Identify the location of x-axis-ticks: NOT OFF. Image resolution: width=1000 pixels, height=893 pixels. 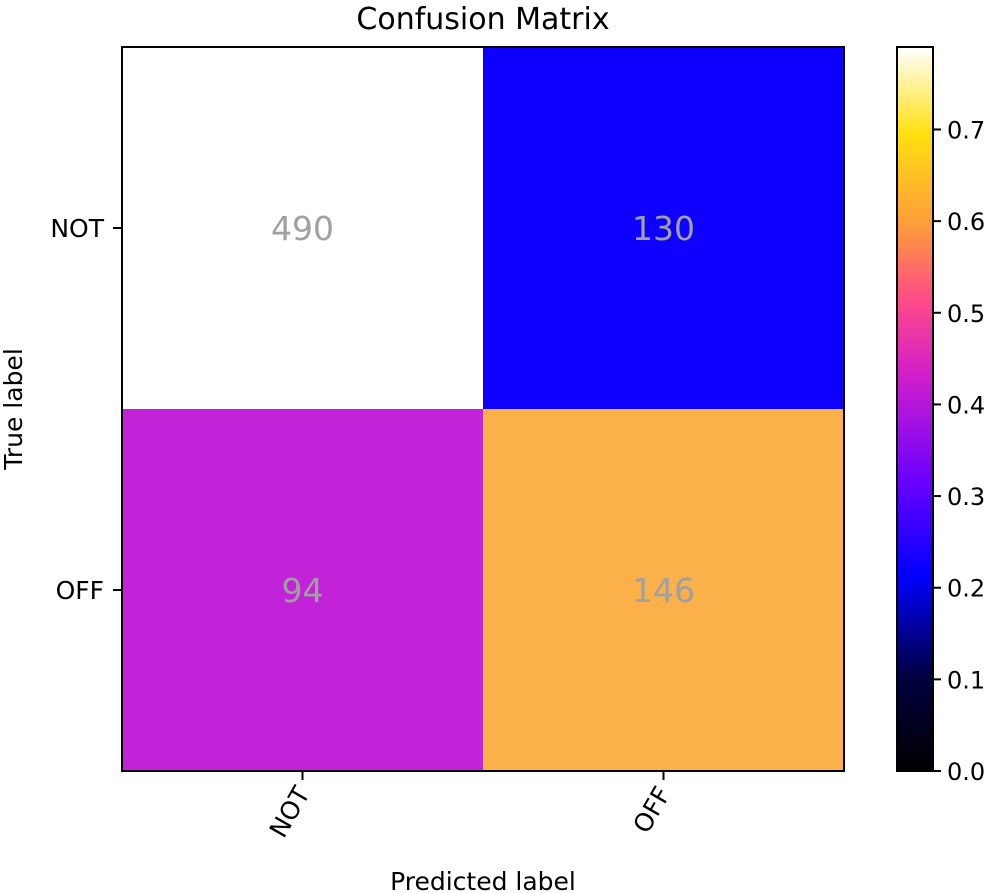
(470, 806).